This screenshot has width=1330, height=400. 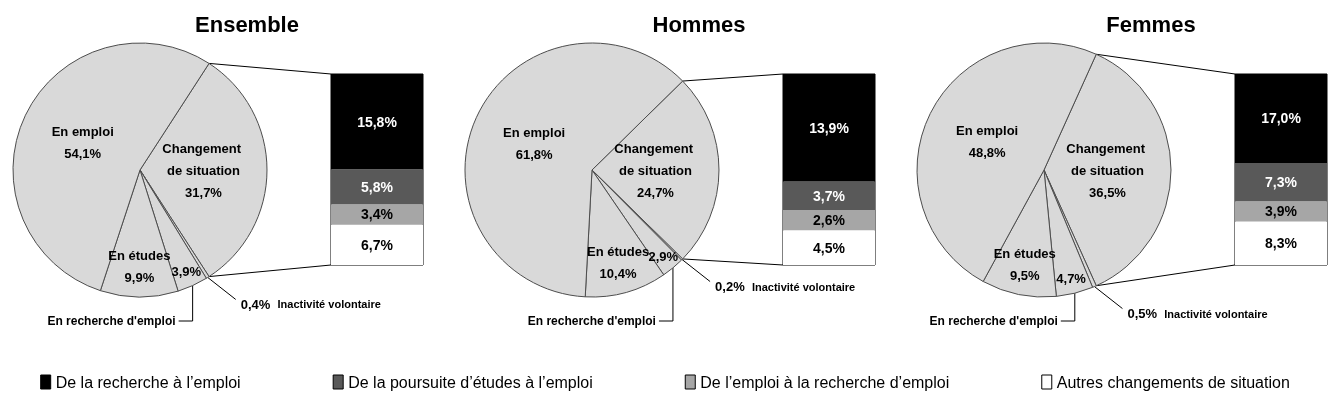 What do you see at coordinates (534, 155) in the screenshot?
I see `data-label: 61,8%` at bounding box center [534, 155].